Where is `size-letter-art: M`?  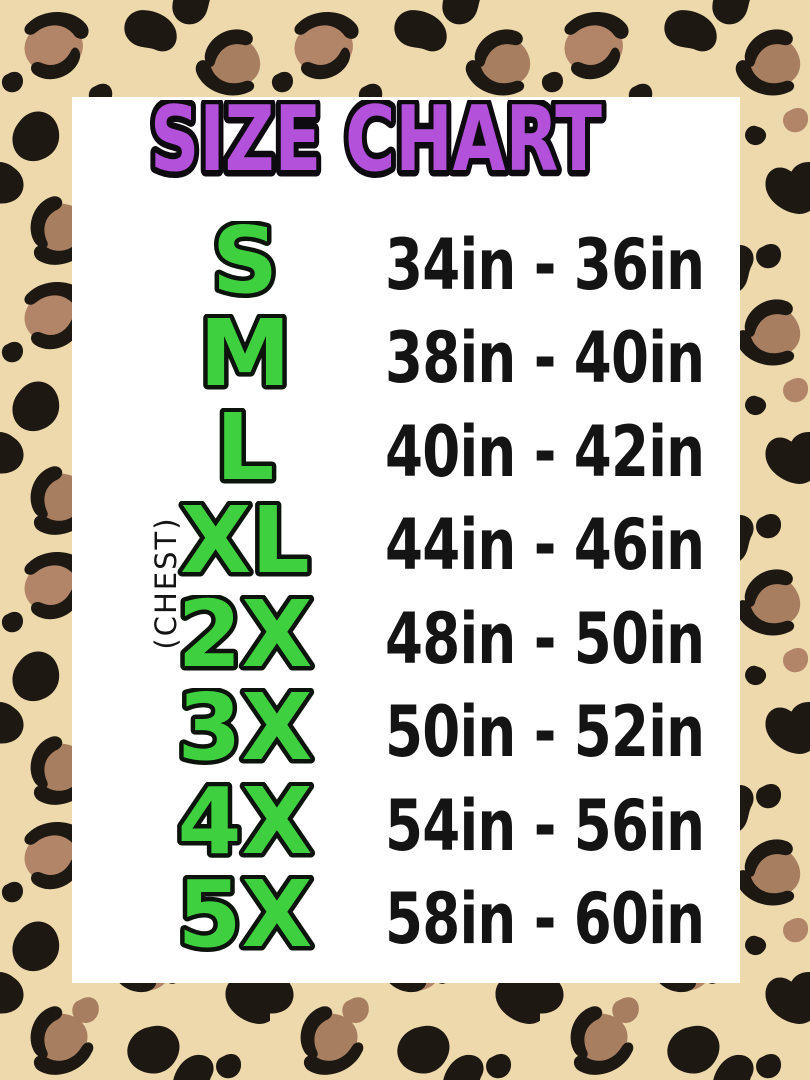 size-letter-art: M is located at coordinates (245, 358).